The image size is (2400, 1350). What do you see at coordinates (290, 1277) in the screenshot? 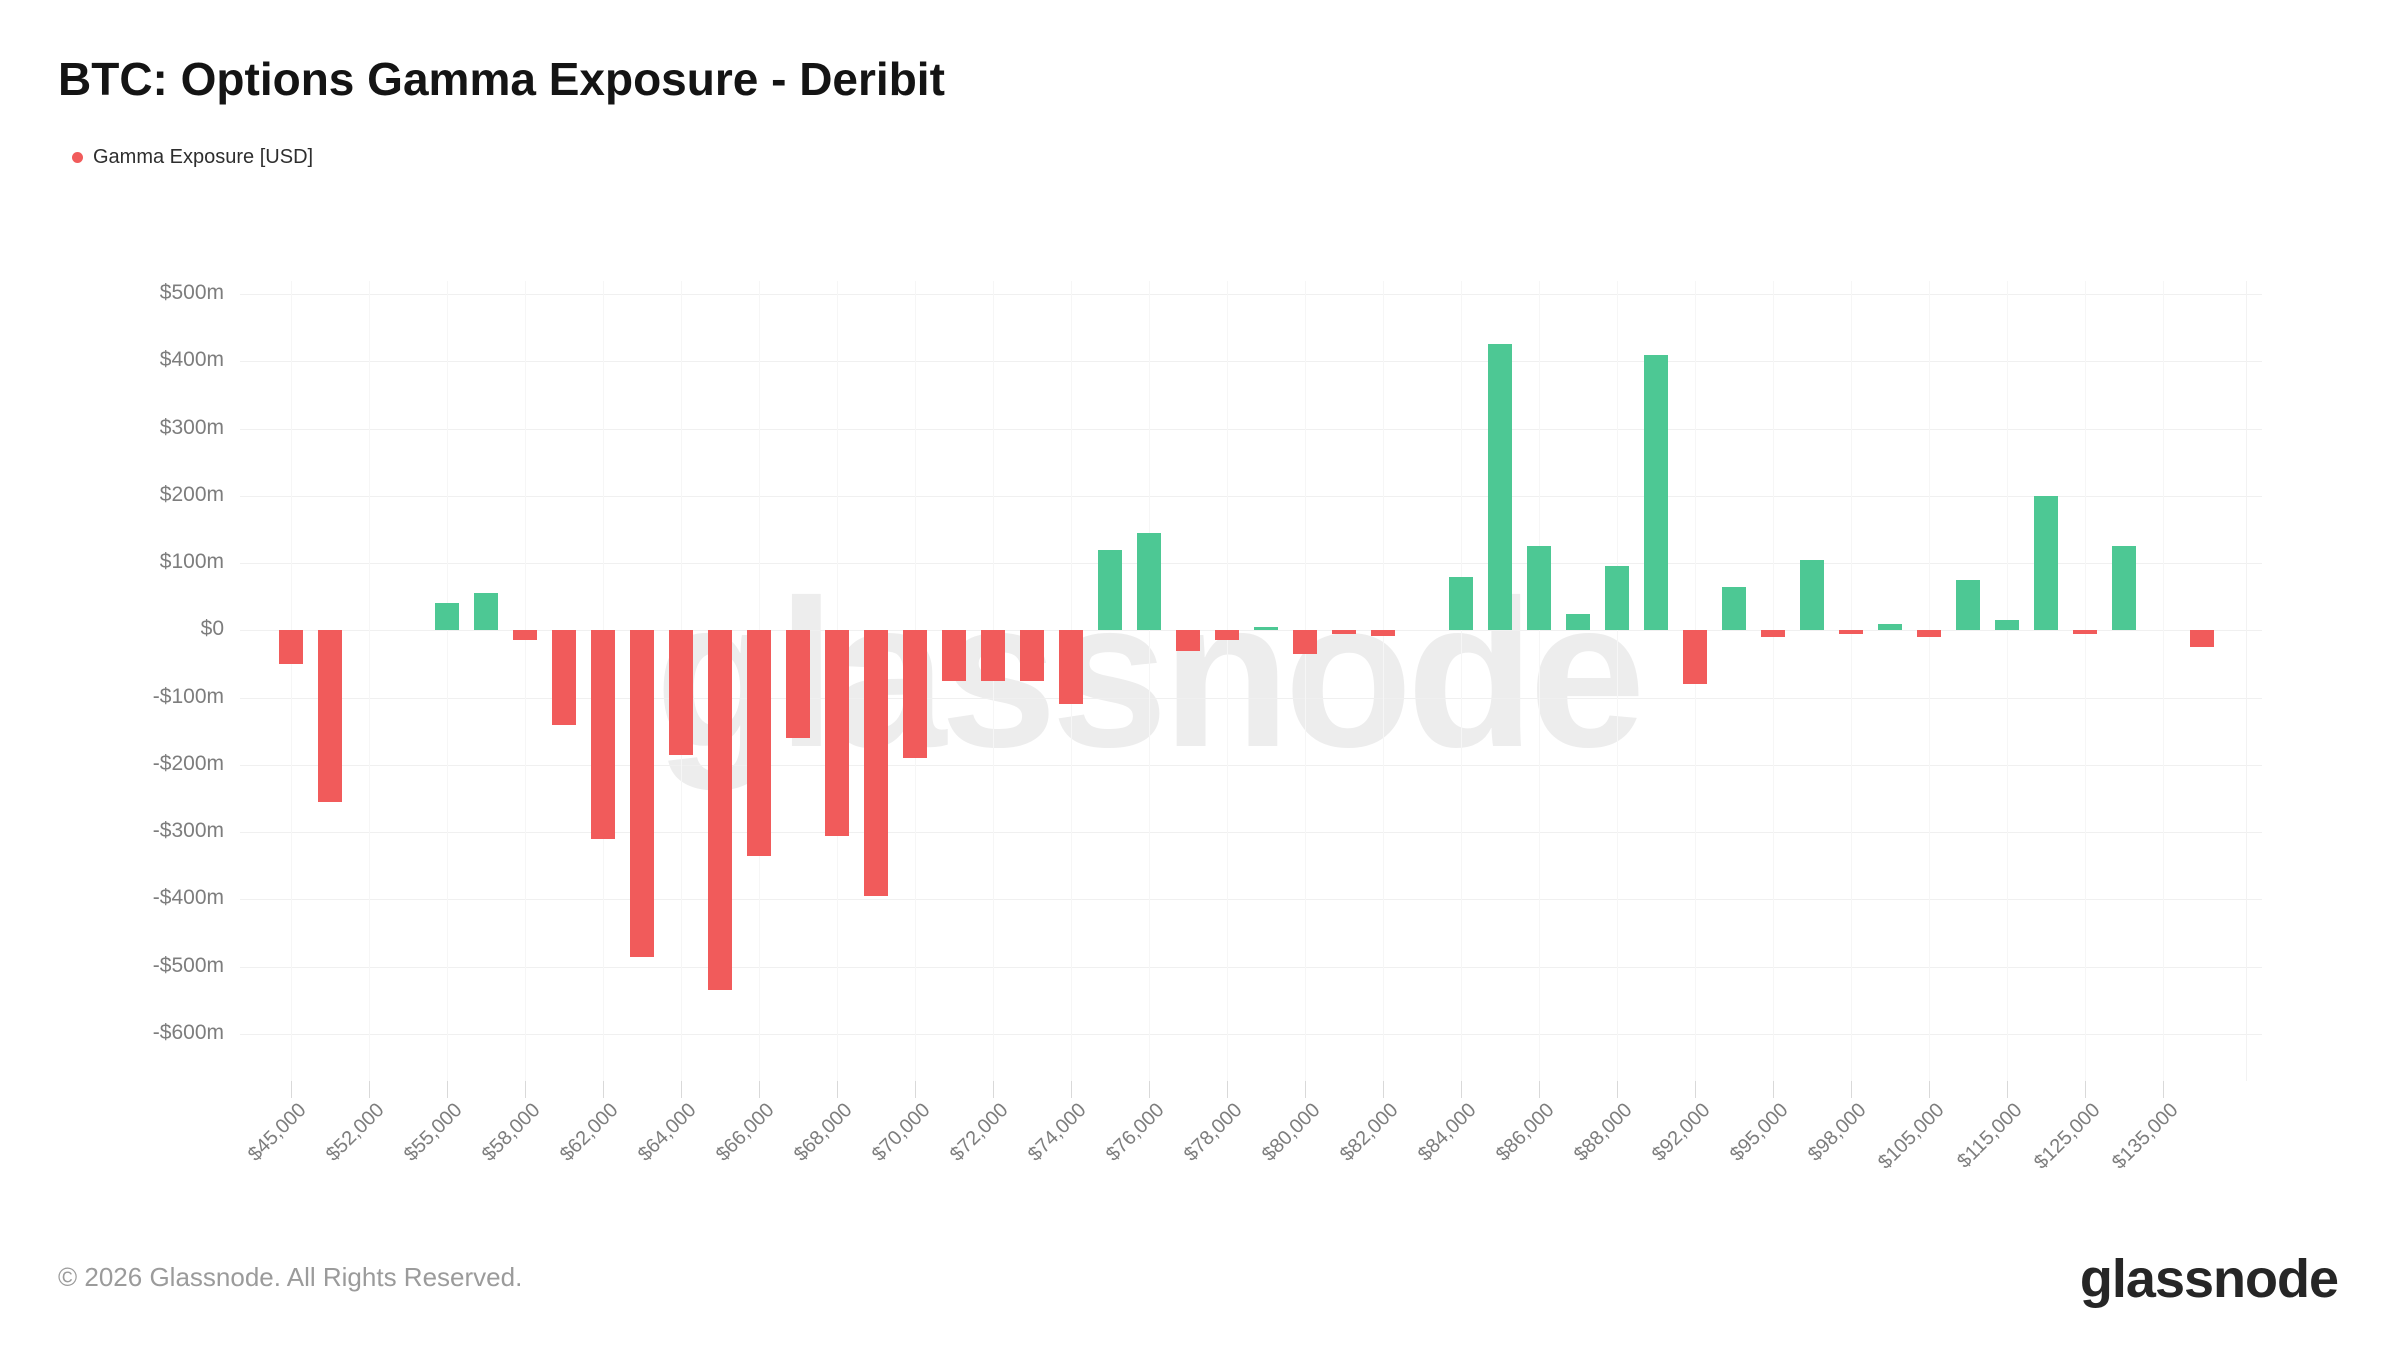
I see `copyright-text: © 2026 Glassnode. All Rights Reserved.` at bounding box center [290, 1277].